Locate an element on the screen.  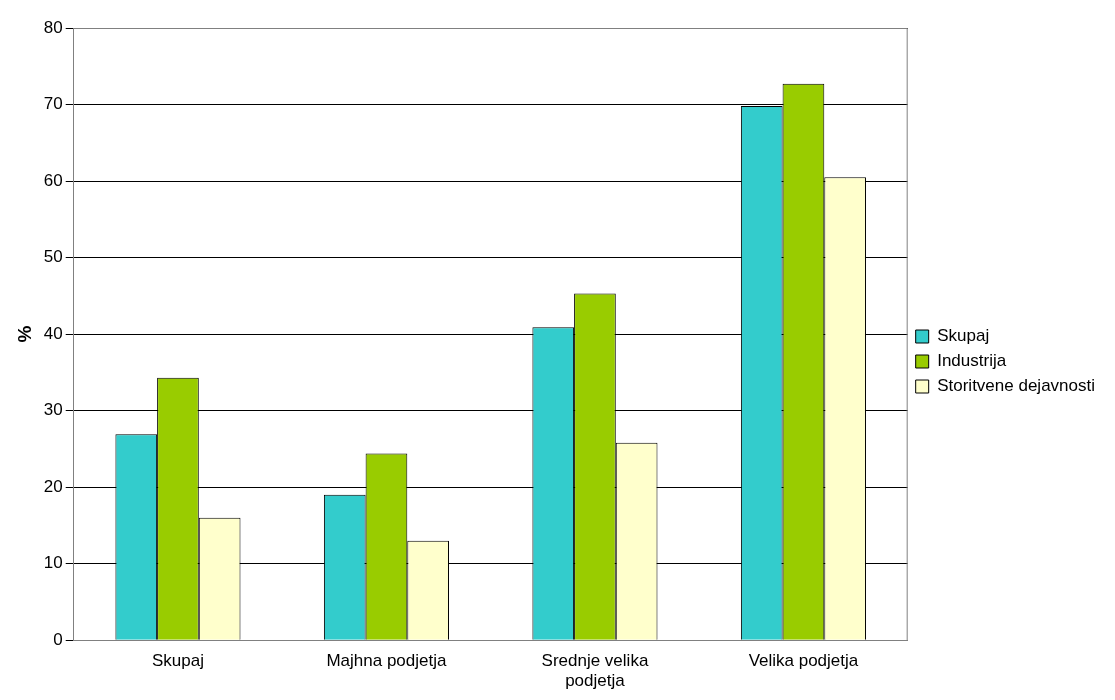
x-tick-label: Velika podjetja is located at coordinates (803, 661).